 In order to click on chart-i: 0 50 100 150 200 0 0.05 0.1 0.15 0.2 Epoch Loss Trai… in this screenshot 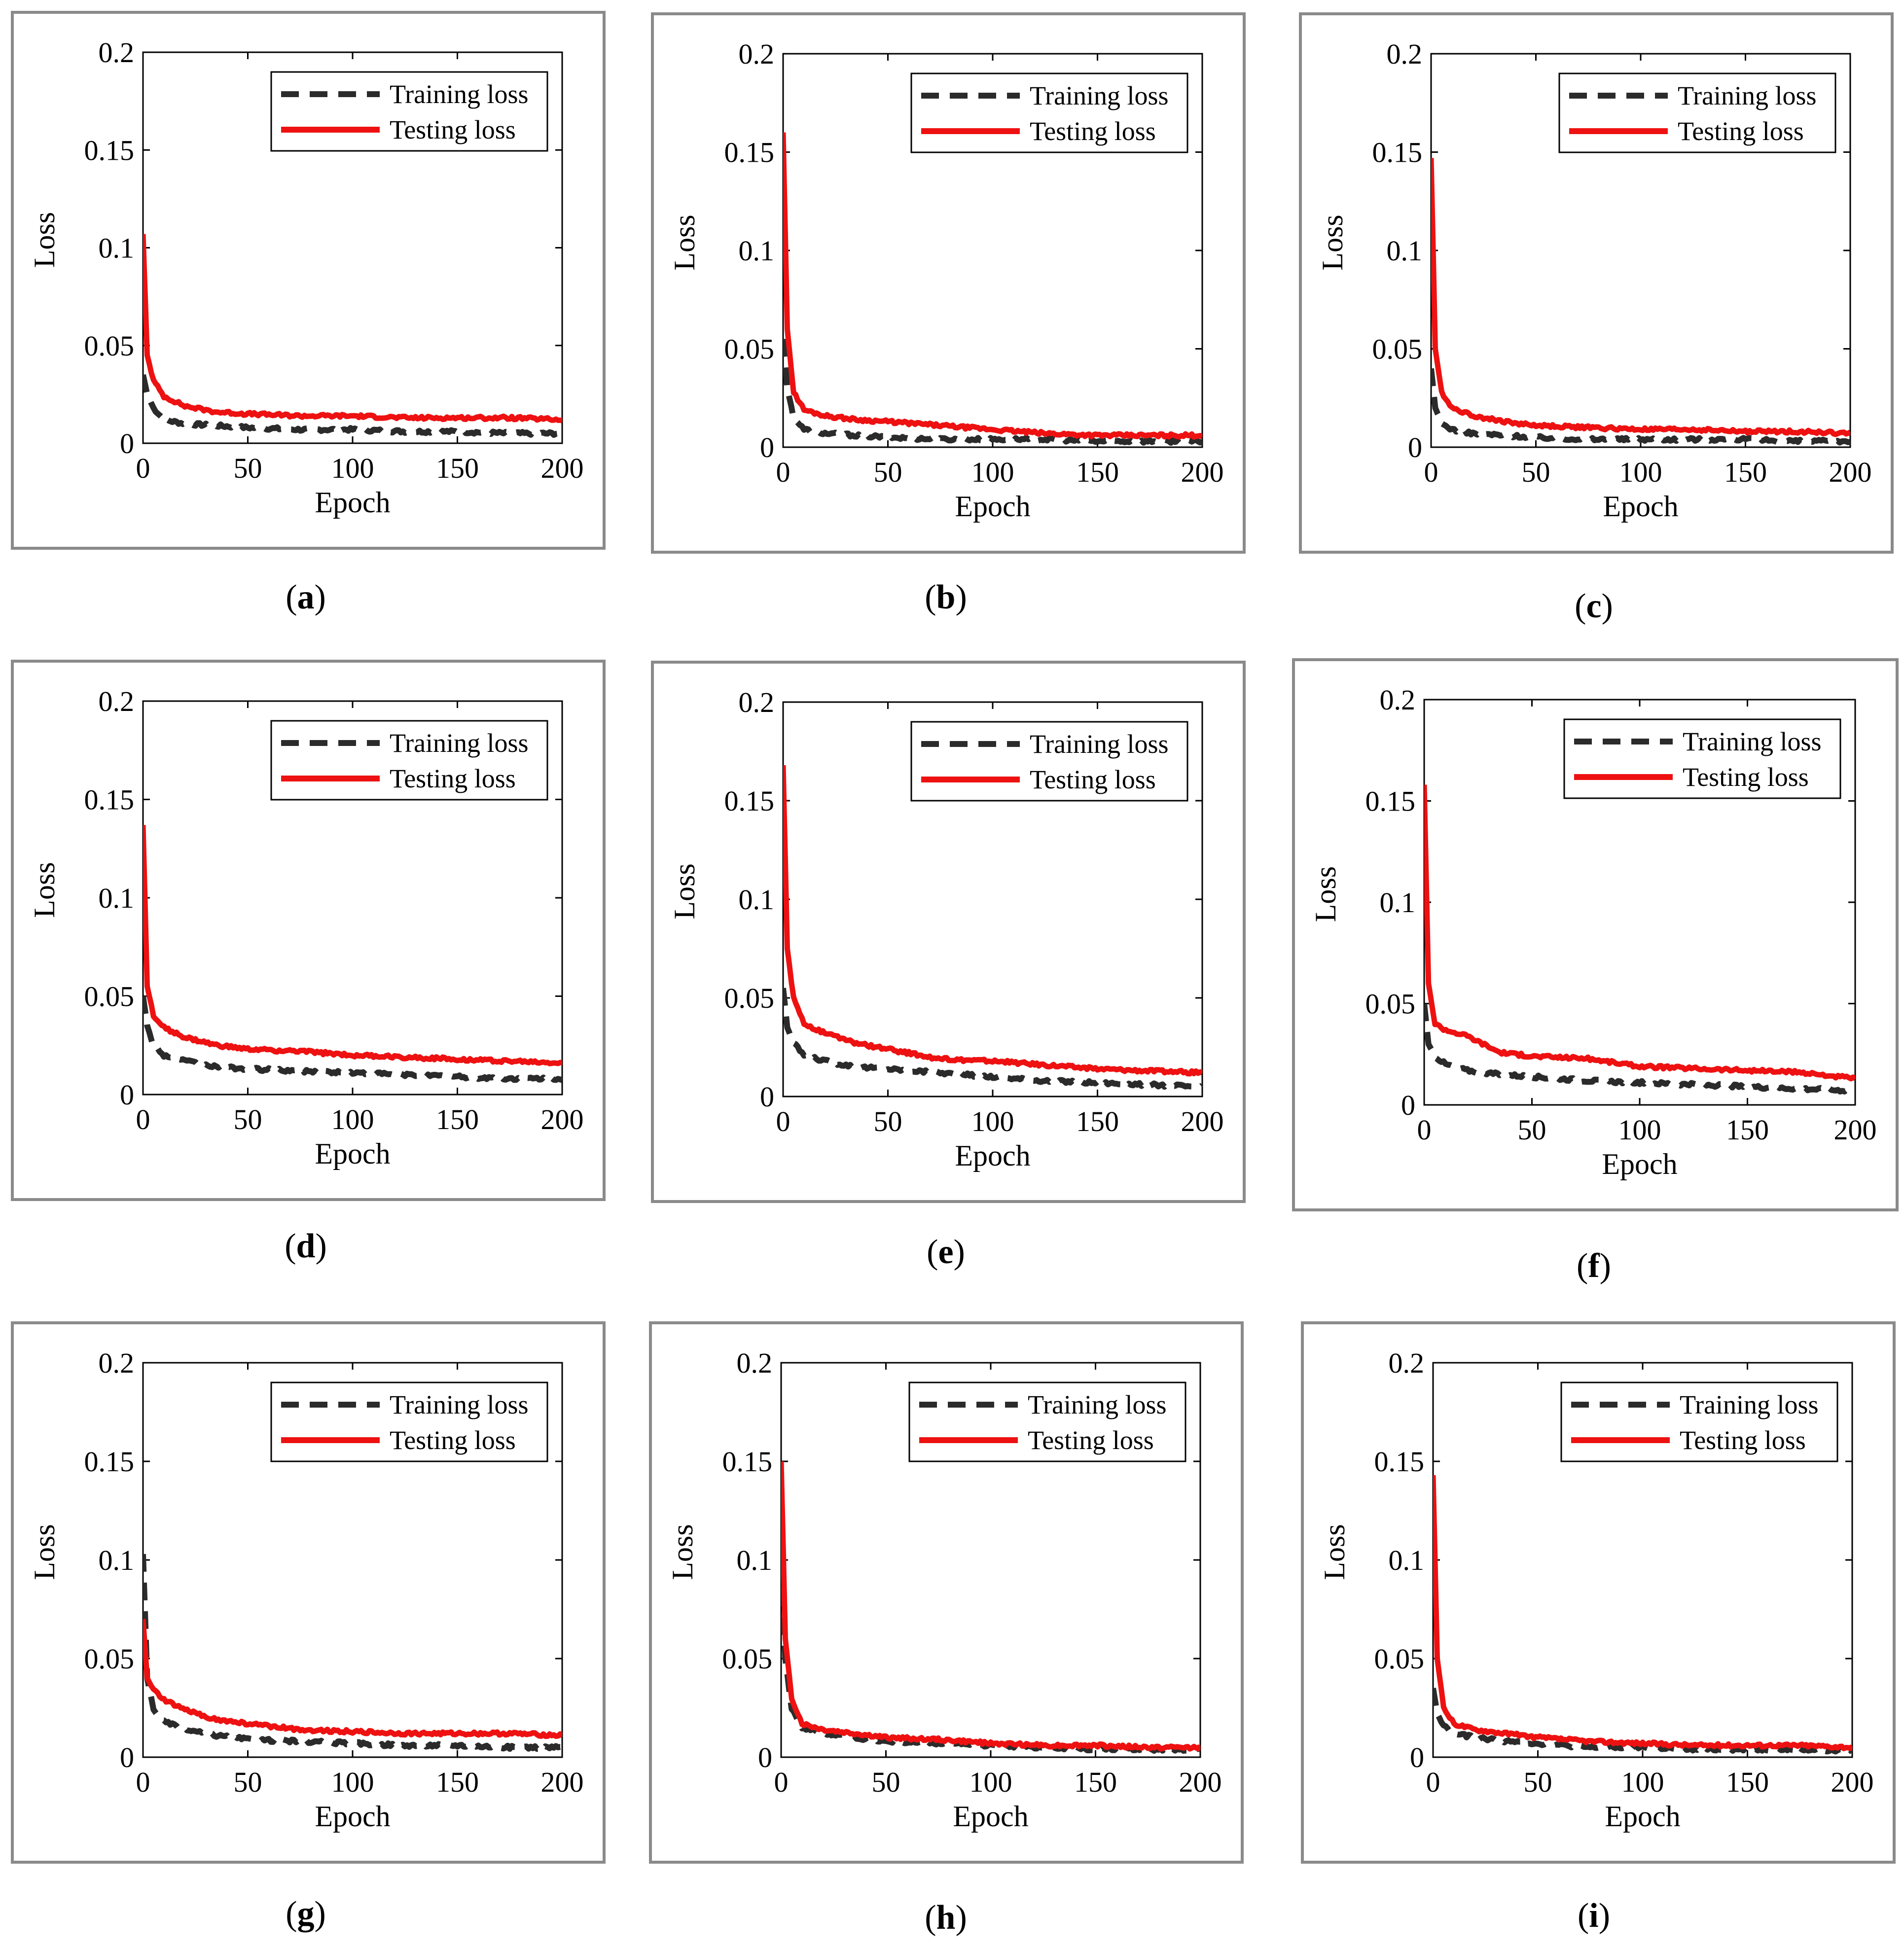, I will do `click(1596, 1590)`.